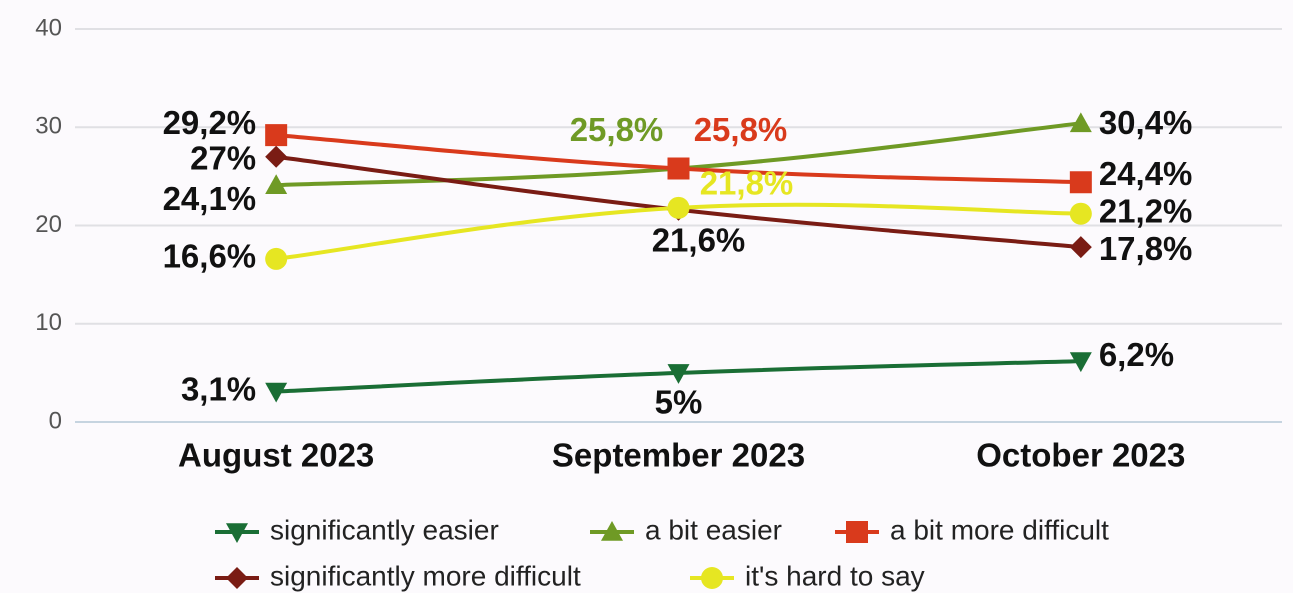 This screenshot has height=593, width=1293. What do you see at coordinates (747, 183) in the screenshot?
I see `data-label: 21,8%` at bounding box center [747, 183].